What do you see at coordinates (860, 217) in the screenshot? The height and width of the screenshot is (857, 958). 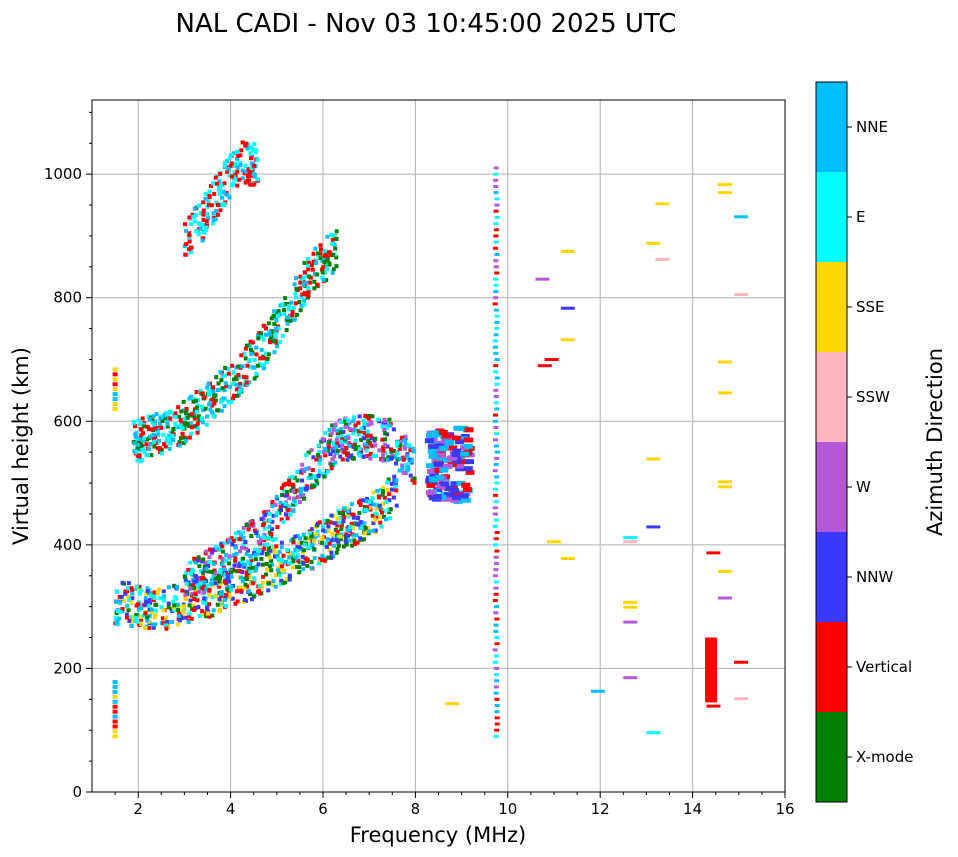 I see `colorbar-tick-label: E` at bounding box center [860, 217].